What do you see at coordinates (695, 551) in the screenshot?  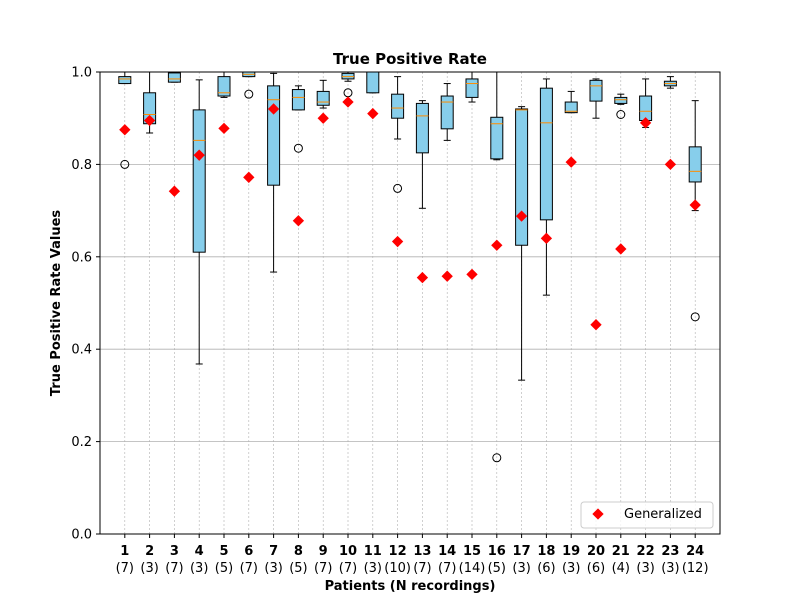 I see `x-tick-label: 24` at bounding box center [695, 551].